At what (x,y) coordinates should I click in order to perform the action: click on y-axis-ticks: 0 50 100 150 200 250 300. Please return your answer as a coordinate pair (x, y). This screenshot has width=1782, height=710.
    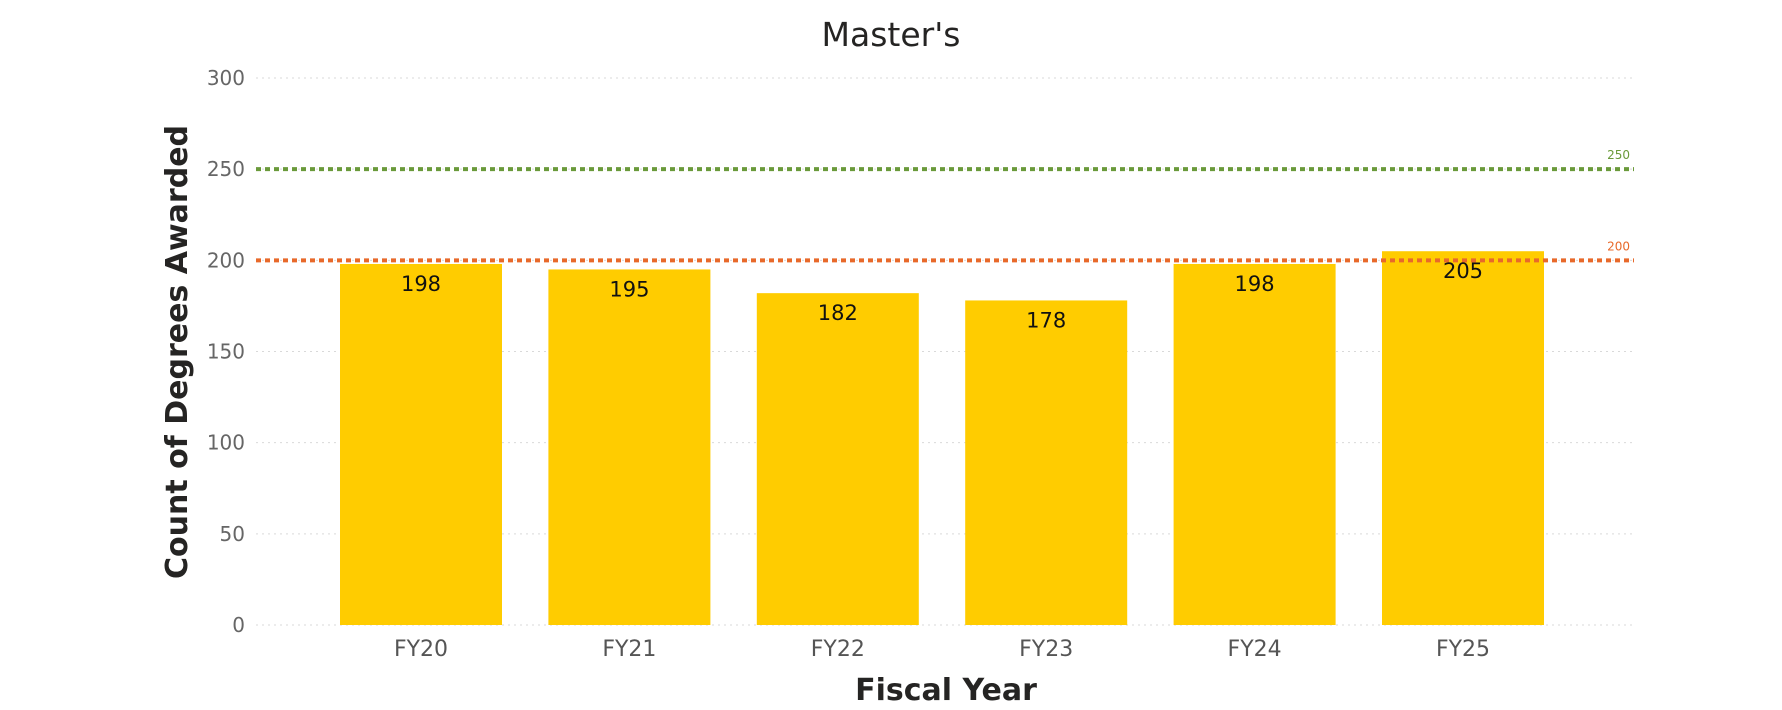
    Looking at the image, I should click on (226, 351).